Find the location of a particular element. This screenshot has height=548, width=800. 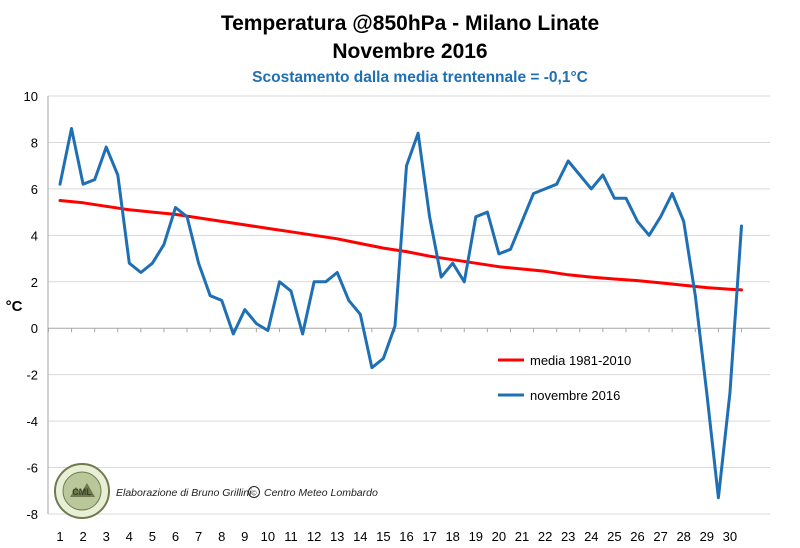

y-tick-label: -2 is located at coordinates (32, 375).